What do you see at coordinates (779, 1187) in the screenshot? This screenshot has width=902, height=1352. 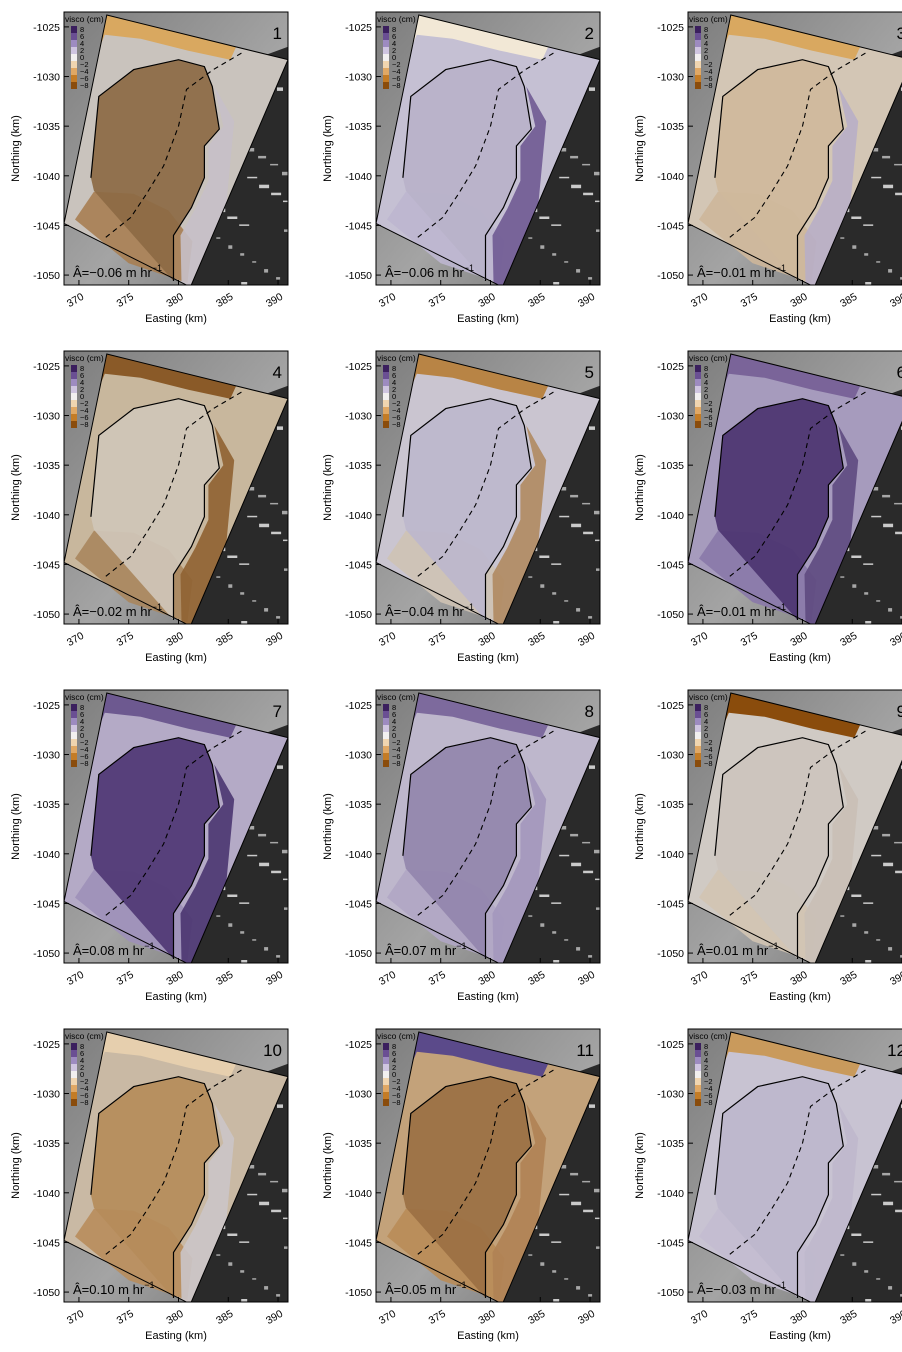 I see `glacier-outline` at bounding box center [779, 1187].